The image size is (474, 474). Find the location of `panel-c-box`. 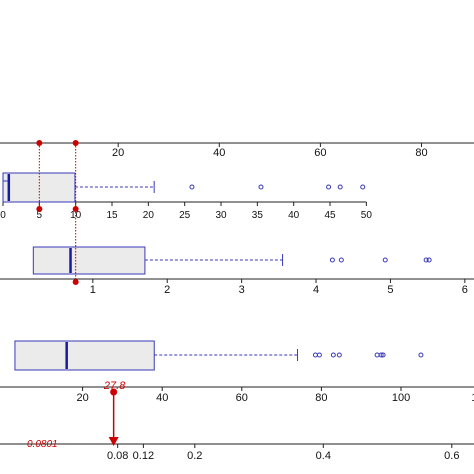

panel-c-box is located at coordinates (89, 260).